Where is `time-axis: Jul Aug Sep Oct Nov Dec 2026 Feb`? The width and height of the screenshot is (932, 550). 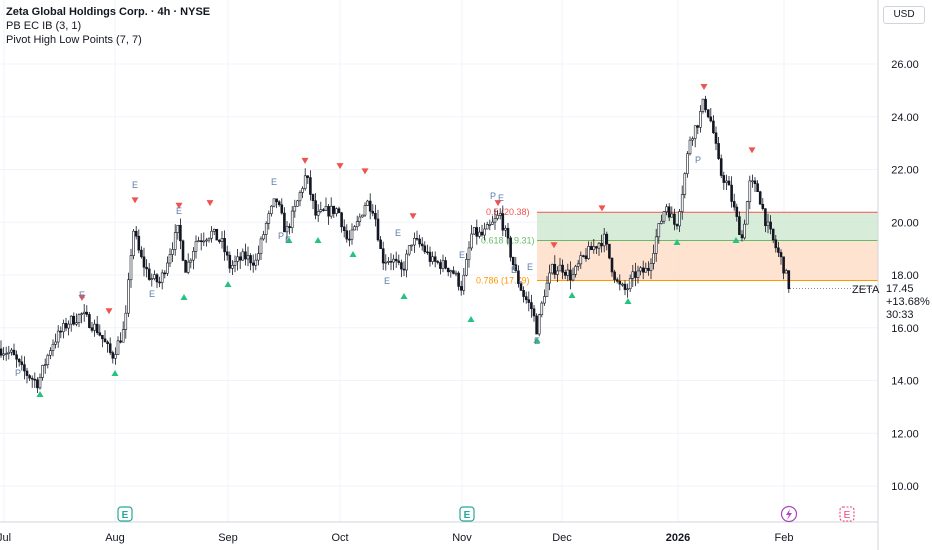 time-axis: Jul Aug Sep Oct Nov Dec 2026 Feb is located at coordinates (439, 532).